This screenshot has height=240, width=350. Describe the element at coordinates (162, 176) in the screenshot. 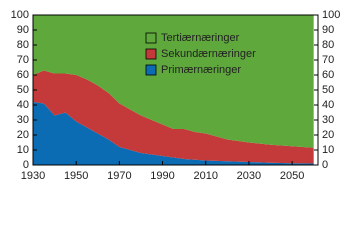

I see `x-tick-label: 1990` at that location.